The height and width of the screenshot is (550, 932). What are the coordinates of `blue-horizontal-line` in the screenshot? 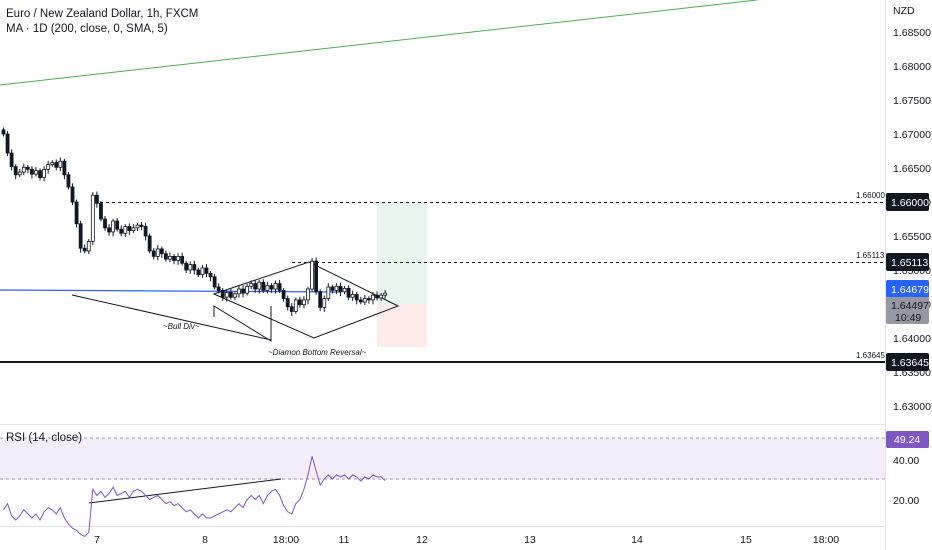 It's located at (171, 291).